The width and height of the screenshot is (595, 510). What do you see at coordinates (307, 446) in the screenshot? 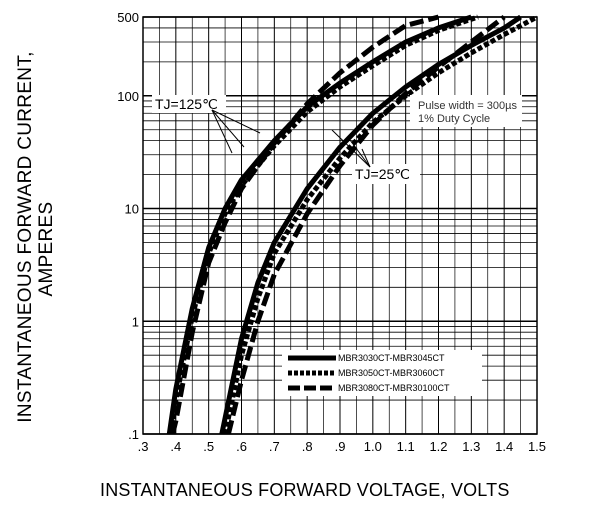
I see `x-tick-label: .8` at bounding box center [307, 446].